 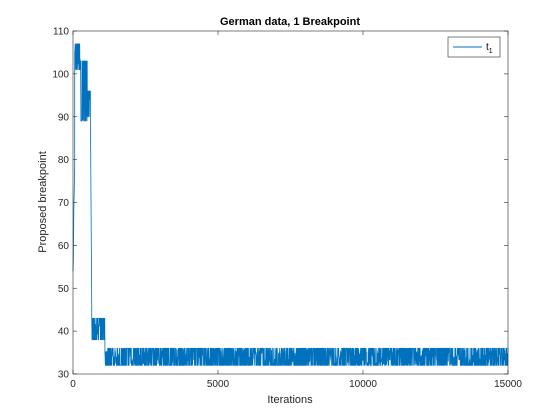 I want to click on y-tick-label: 60, so click(x=64, y=246).